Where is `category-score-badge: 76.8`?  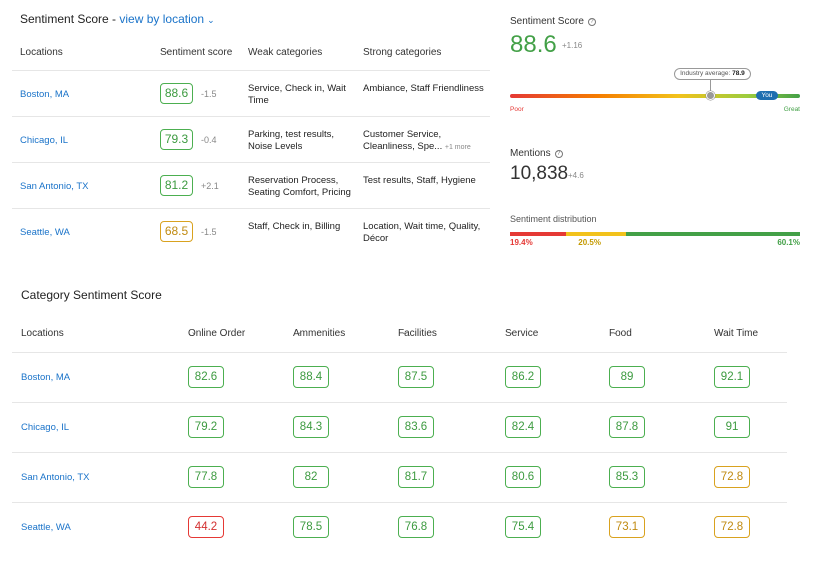
category-score-badge: 76.8 is located at coordinates (416, 527).